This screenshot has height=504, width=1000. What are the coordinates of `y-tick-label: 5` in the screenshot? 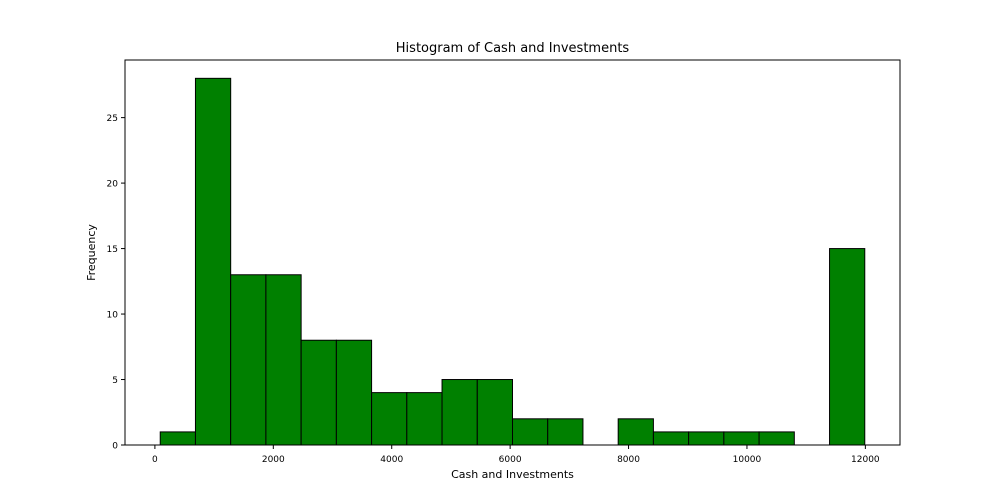 It's located at (115, 381).